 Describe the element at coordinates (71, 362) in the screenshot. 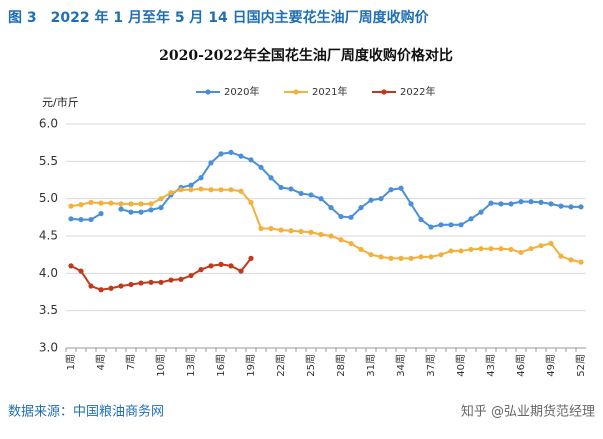

I see `x-tick-label: 1周` at that location.